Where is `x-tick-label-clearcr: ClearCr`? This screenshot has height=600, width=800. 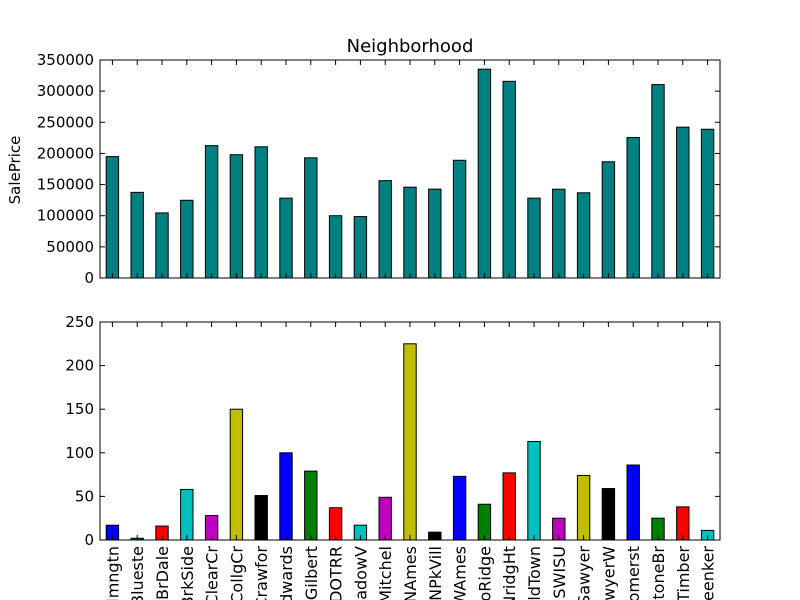 x-tick-label-clearcr: ClearCr is located at coordinates (212, 573).